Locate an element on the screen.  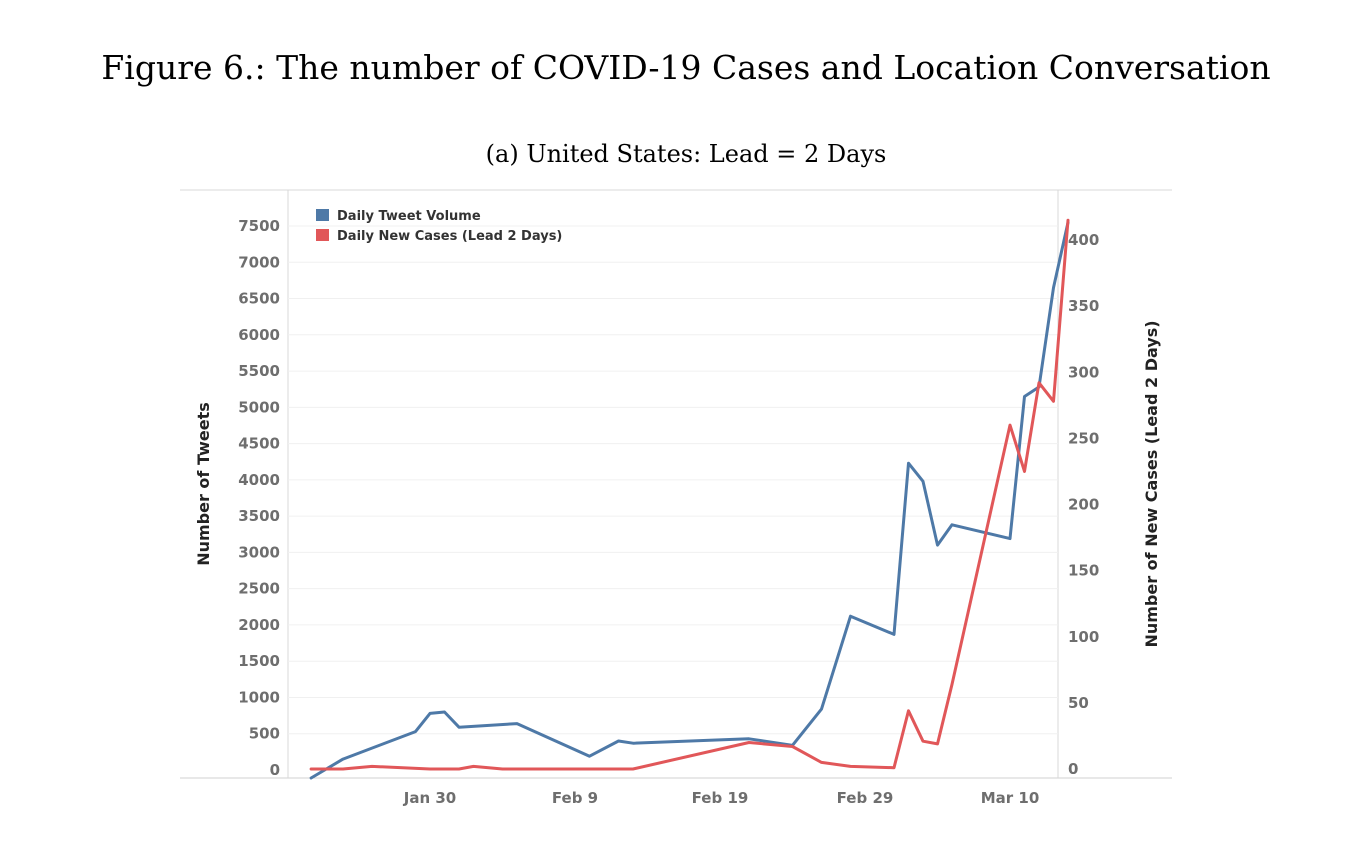
y-tick-label: 500 is located at coordinates (264, 734).